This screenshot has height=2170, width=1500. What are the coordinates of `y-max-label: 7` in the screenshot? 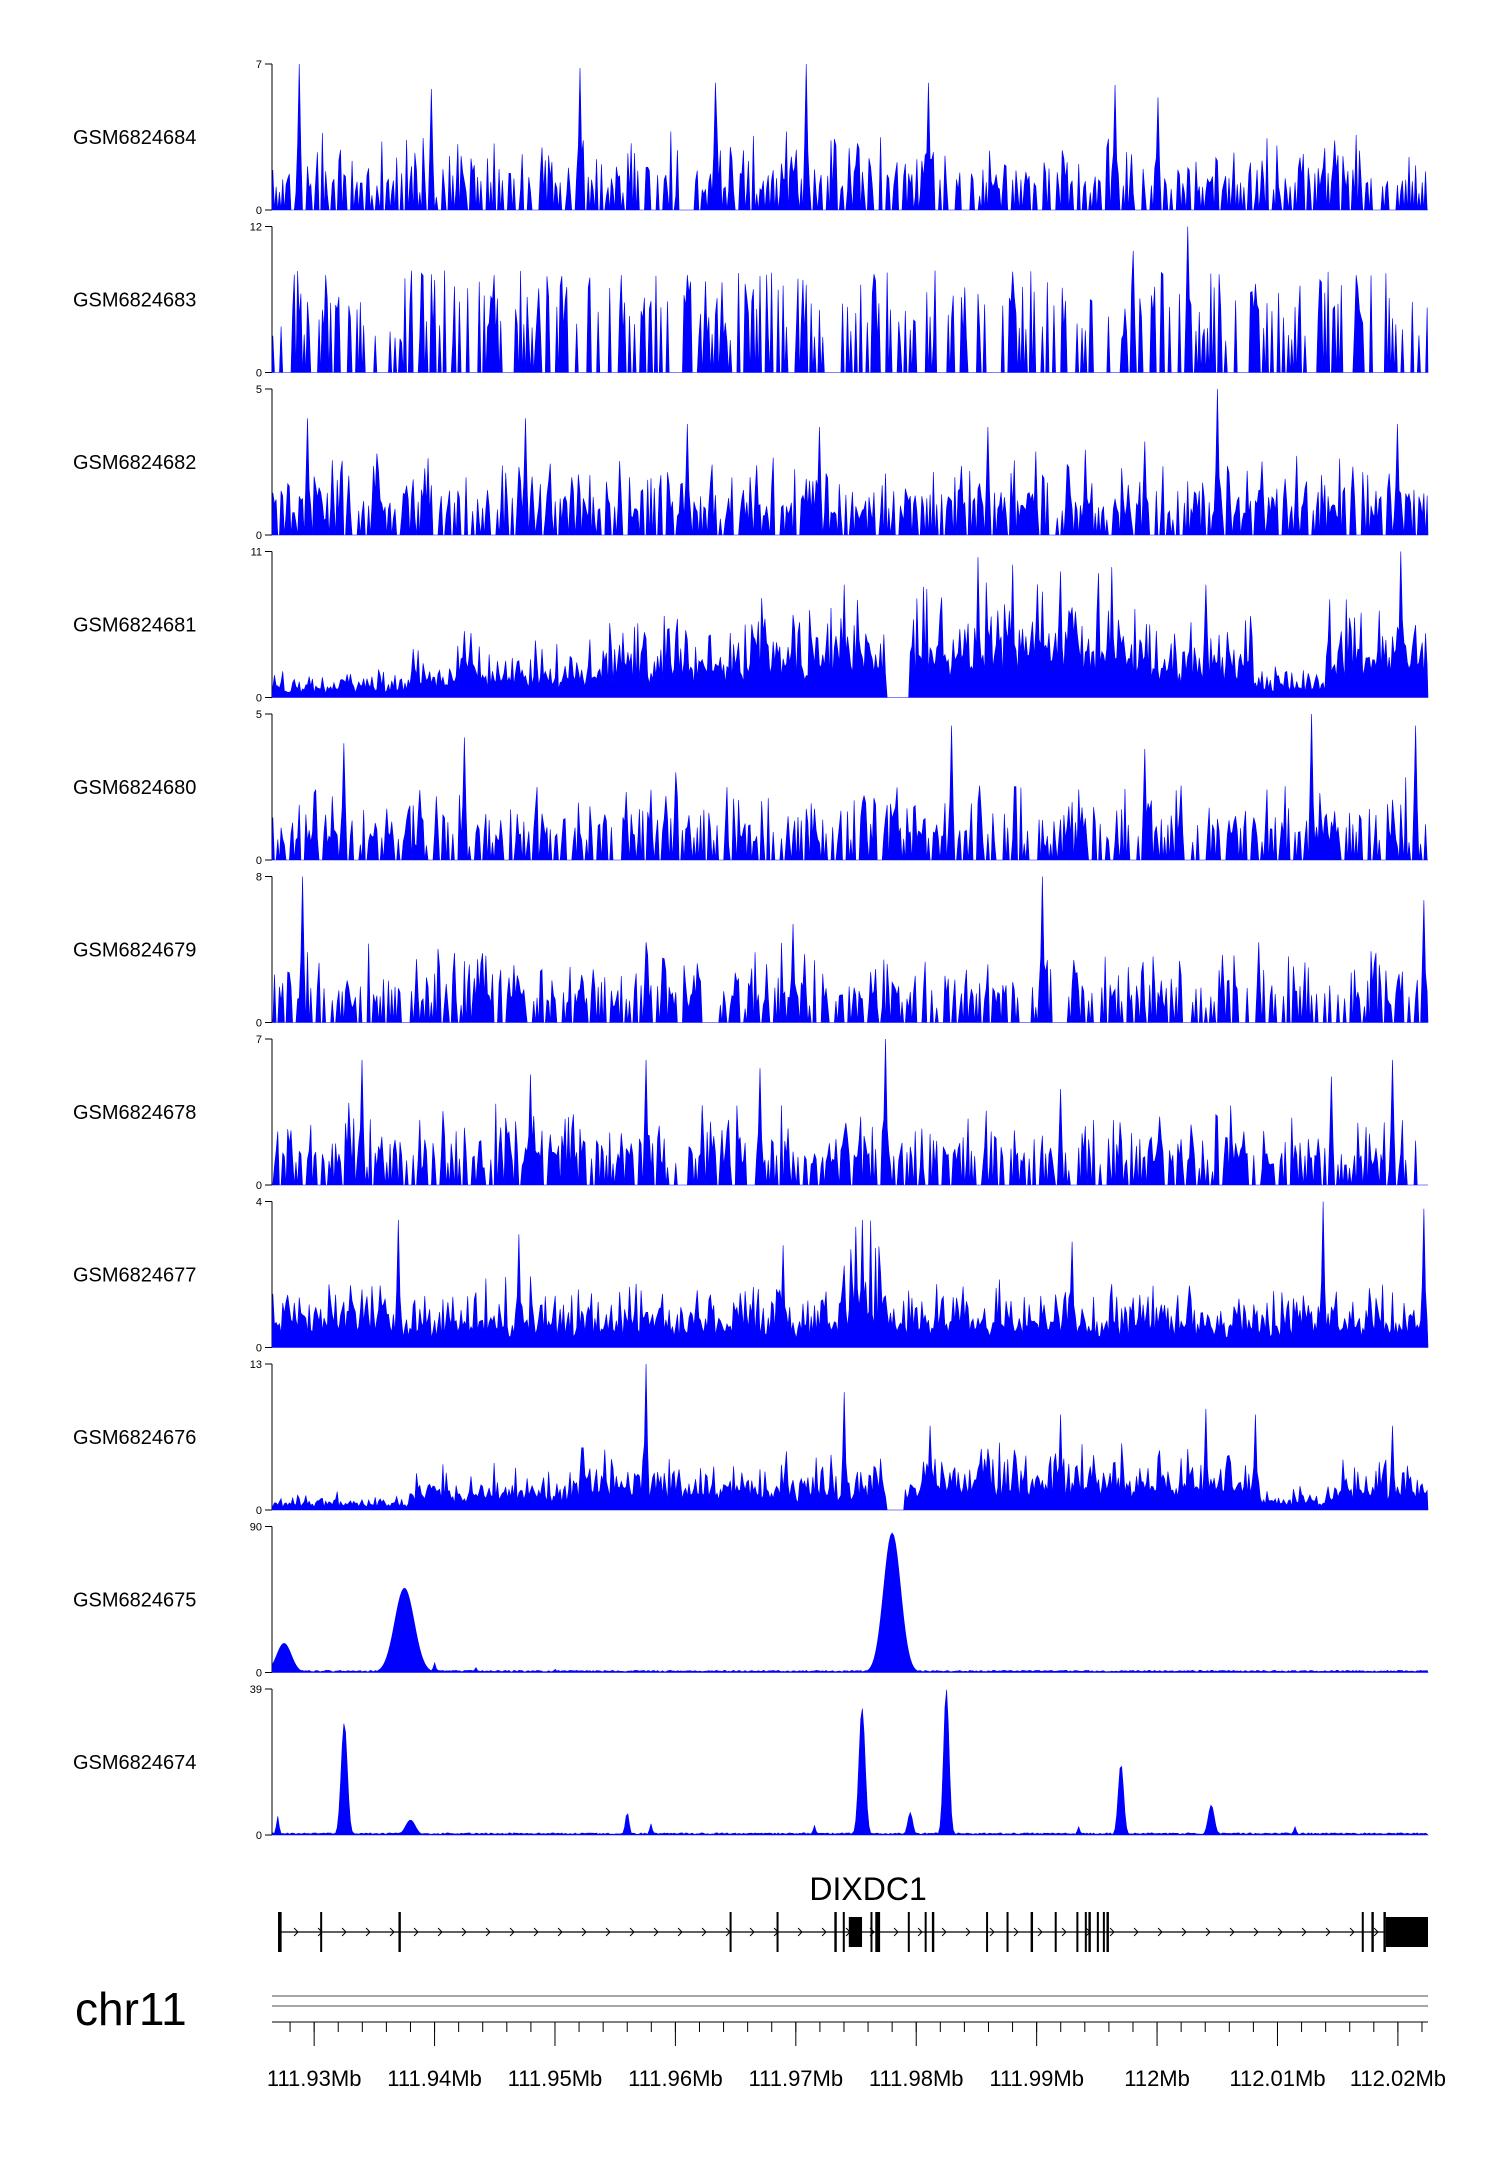 It's located at (259, 65).